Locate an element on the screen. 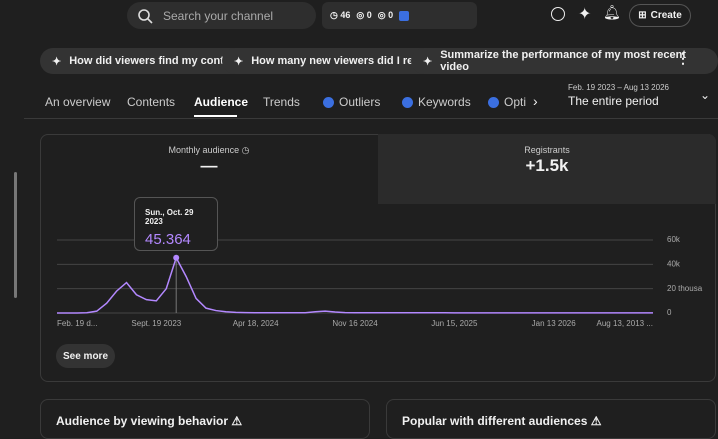  create-button: ⊞ Create is located at coordinates (660, 15).